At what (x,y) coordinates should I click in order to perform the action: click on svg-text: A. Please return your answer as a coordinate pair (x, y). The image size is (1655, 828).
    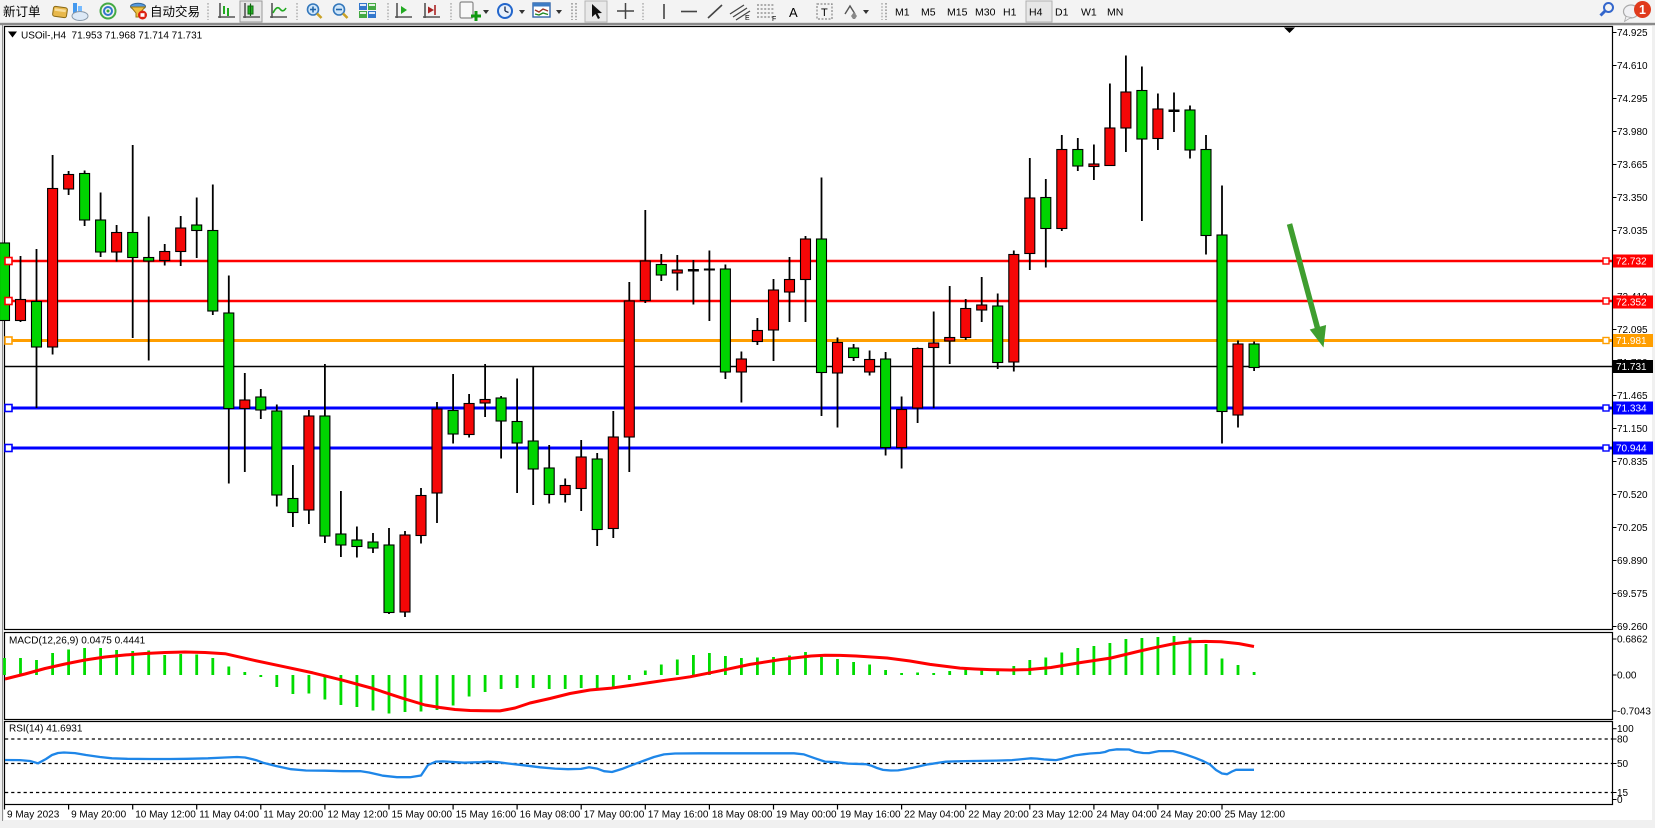
    Looking at the image, I should click on (793, 12).